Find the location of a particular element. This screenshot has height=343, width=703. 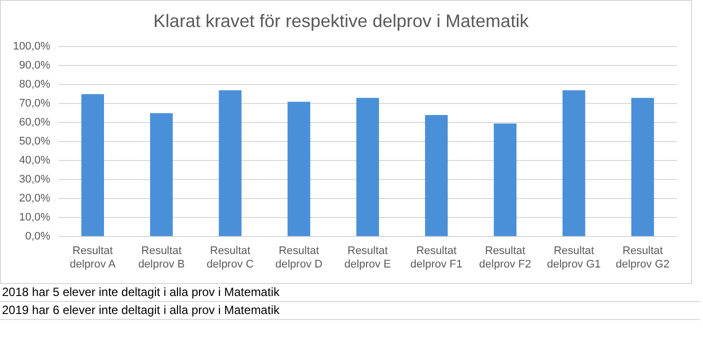

y-tick-label: 0,0% is located at coordinates (38, 236).